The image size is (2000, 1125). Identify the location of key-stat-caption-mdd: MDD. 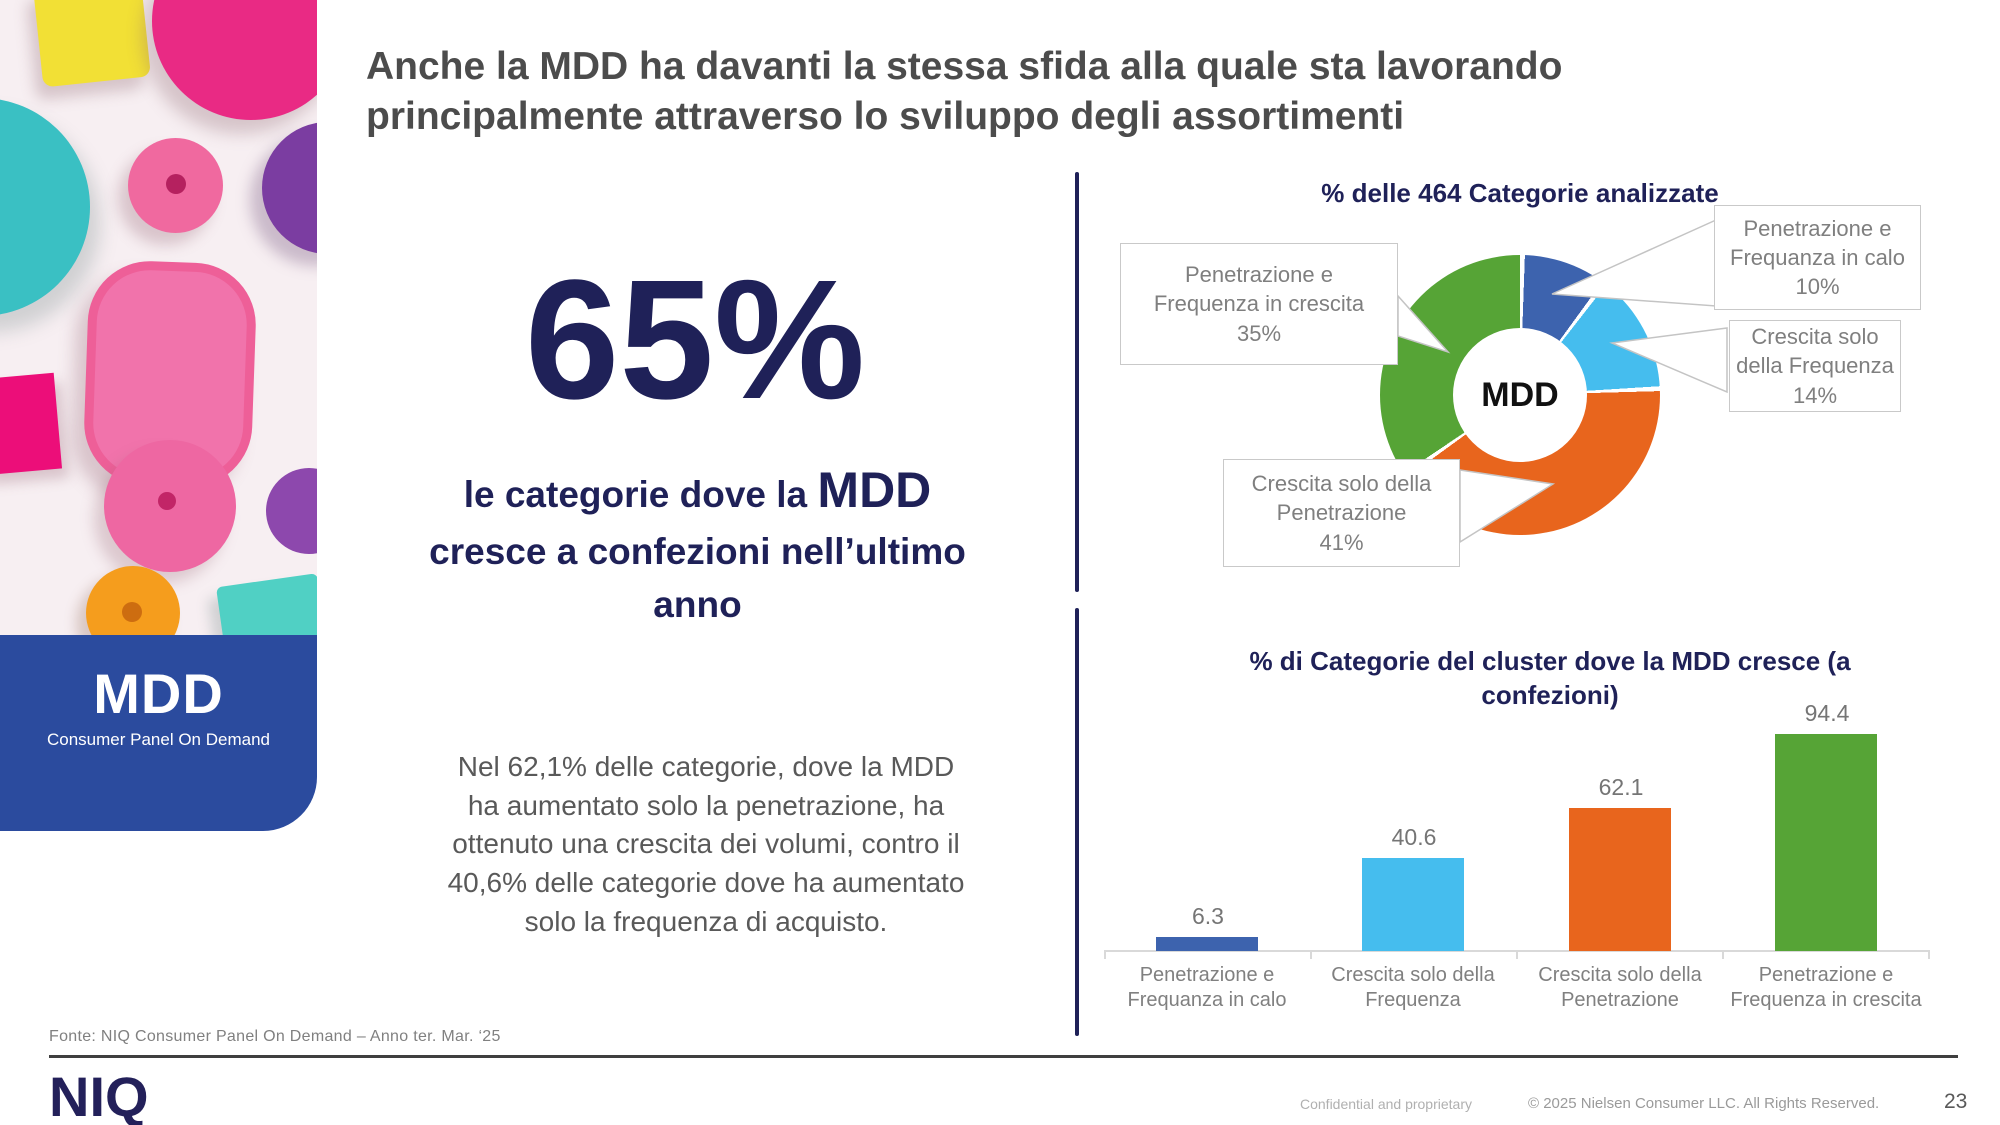
(874, 490).